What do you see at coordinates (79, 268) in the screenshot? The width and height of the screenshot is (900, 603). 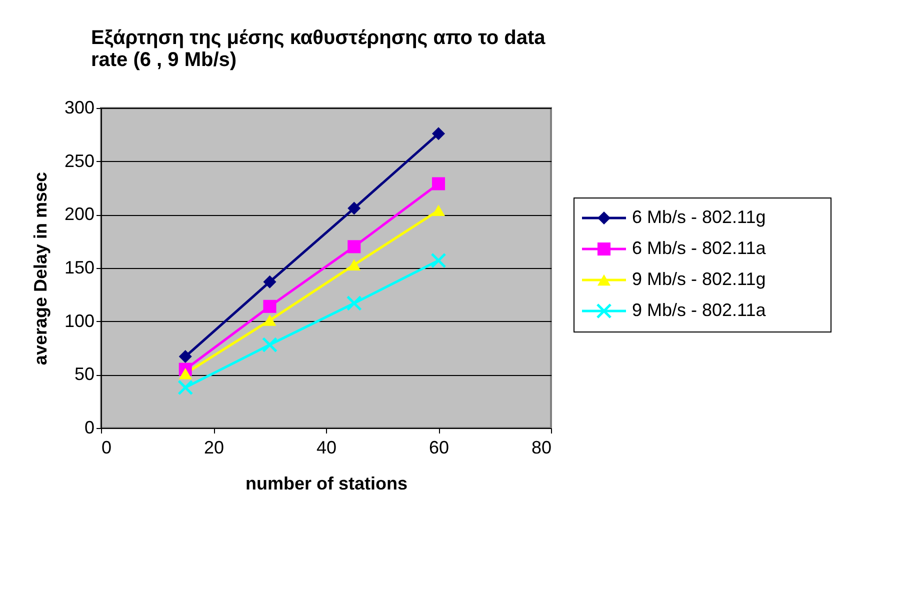 I see `y-tick-label: 150` at bounding box center [79, 268].